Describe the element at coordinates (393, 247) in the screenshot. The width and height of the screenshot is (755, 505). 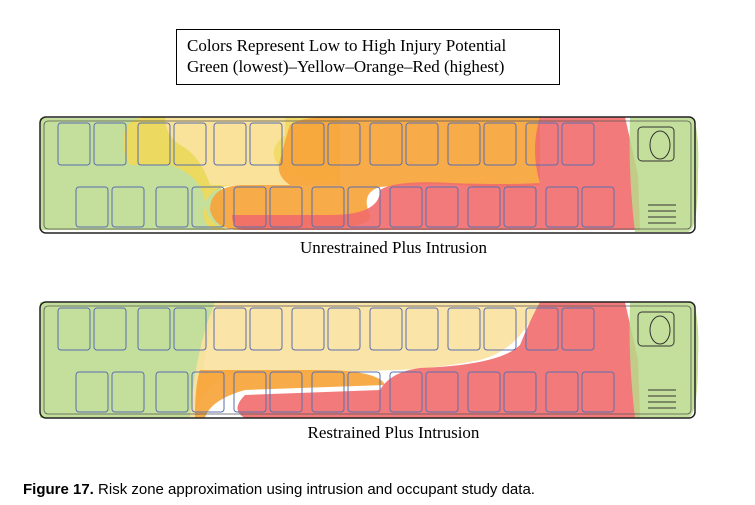
I see `scenario-label-unrestrained: Unrestrained Plus Intrusion` at that location.